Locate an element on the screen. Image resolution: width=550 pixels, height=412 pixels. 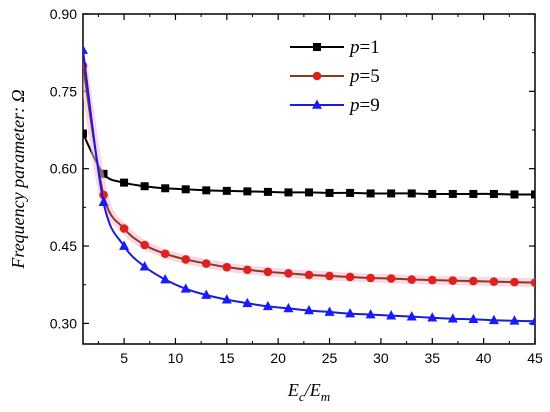
y-tick-label: 0.90 is located at coordinates (63, 14).